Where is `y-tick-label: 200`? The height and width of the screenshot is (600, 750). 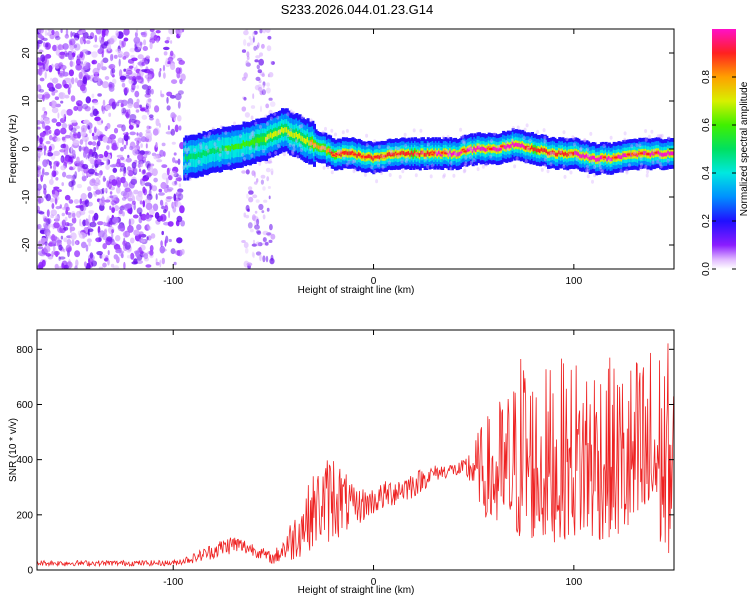
y-tick-label: 200 is located at coordinates (24, 515).